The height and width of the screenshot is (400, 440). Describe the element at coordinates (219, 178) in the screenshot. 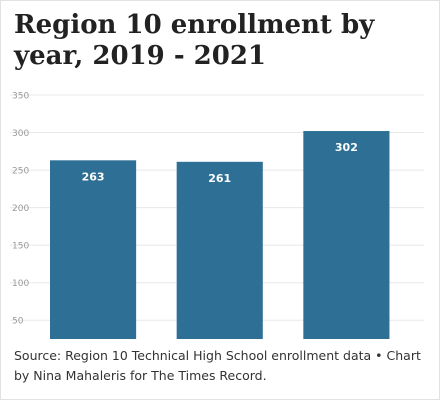

I see `data-label-2020: 261` at that location.